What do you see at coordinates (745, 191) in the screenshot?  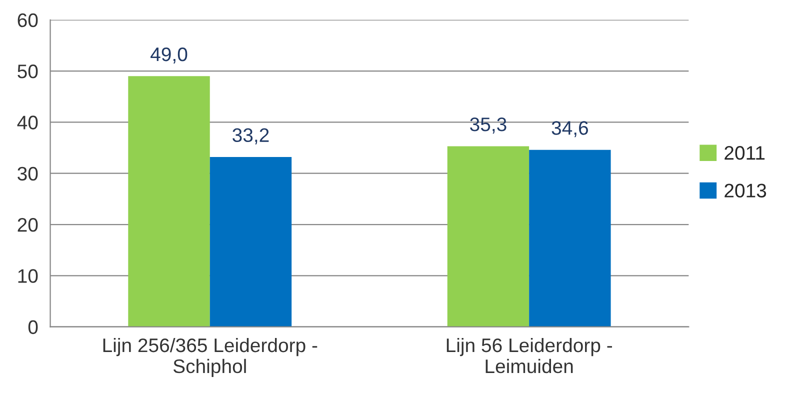 I see `legend-label: 2013` at bounding box center [745, 191].